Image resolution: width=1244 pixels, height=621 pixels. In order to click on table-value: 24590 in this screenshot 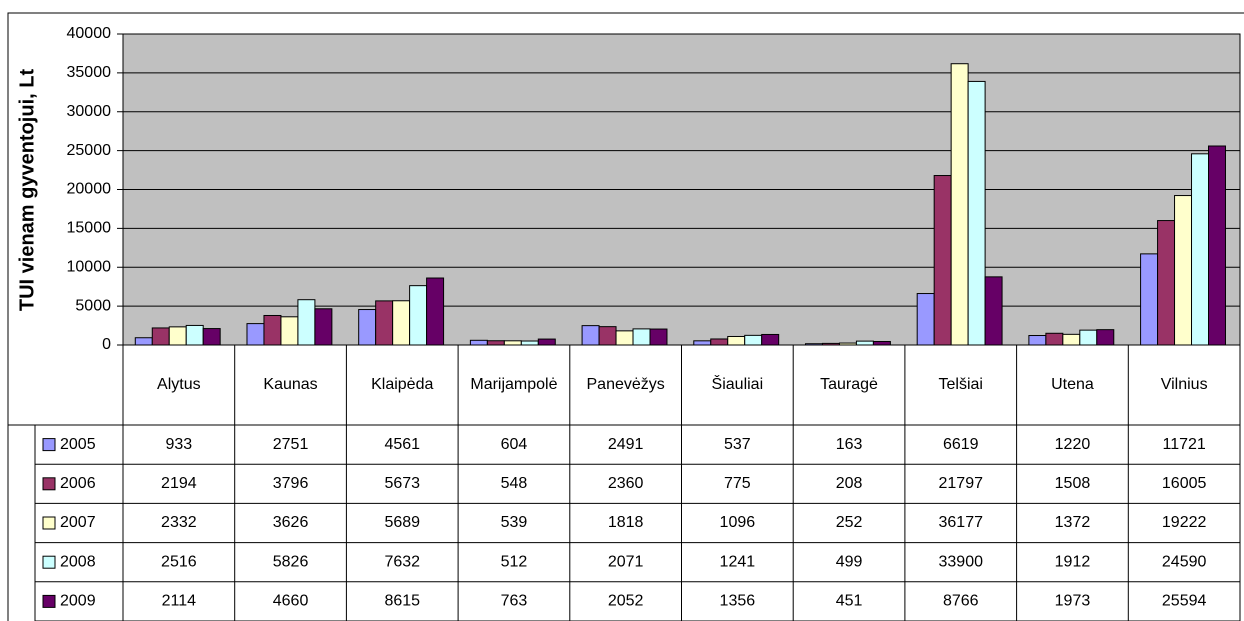, I will do `click(1184, 561)`.